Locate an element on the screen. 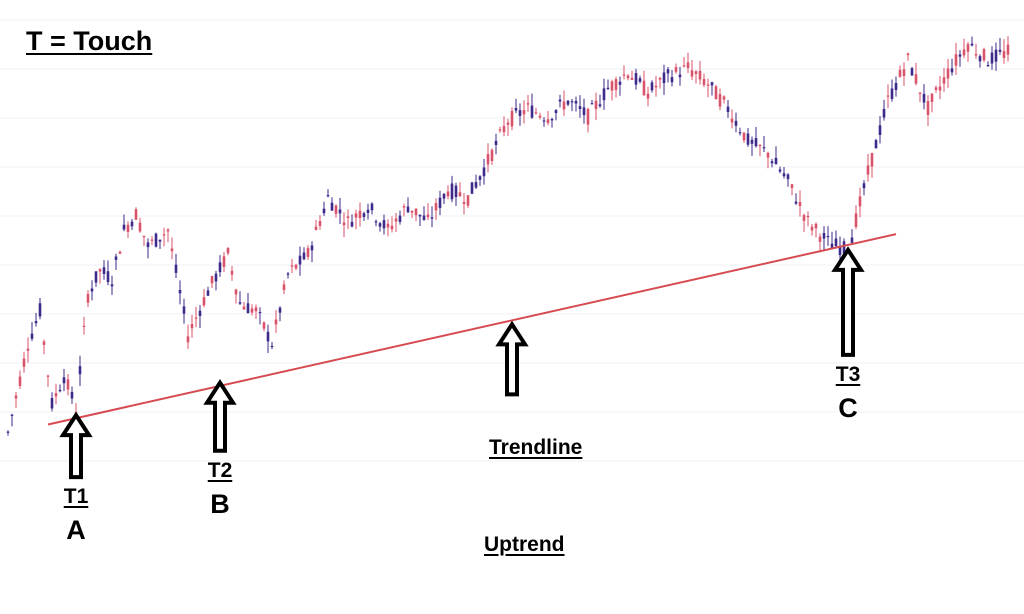 The image size is (1024, 614). touch-arrow-t2 is located at coordinates (220, 416).